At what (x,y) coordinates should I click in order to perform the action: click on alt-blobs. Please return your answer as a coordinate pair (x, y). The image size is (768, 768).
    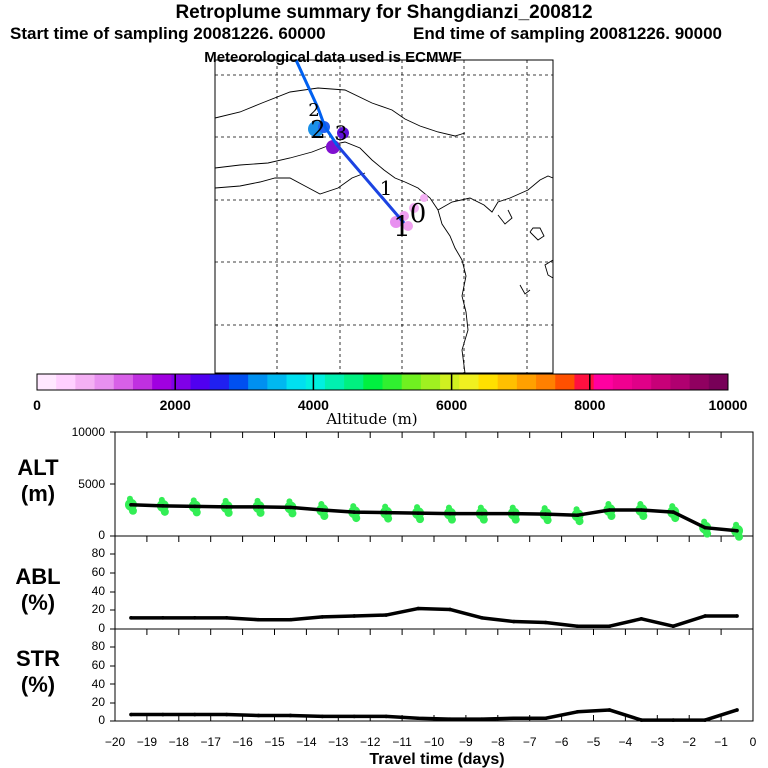
    Looking at the image, I should click on (434, 518).